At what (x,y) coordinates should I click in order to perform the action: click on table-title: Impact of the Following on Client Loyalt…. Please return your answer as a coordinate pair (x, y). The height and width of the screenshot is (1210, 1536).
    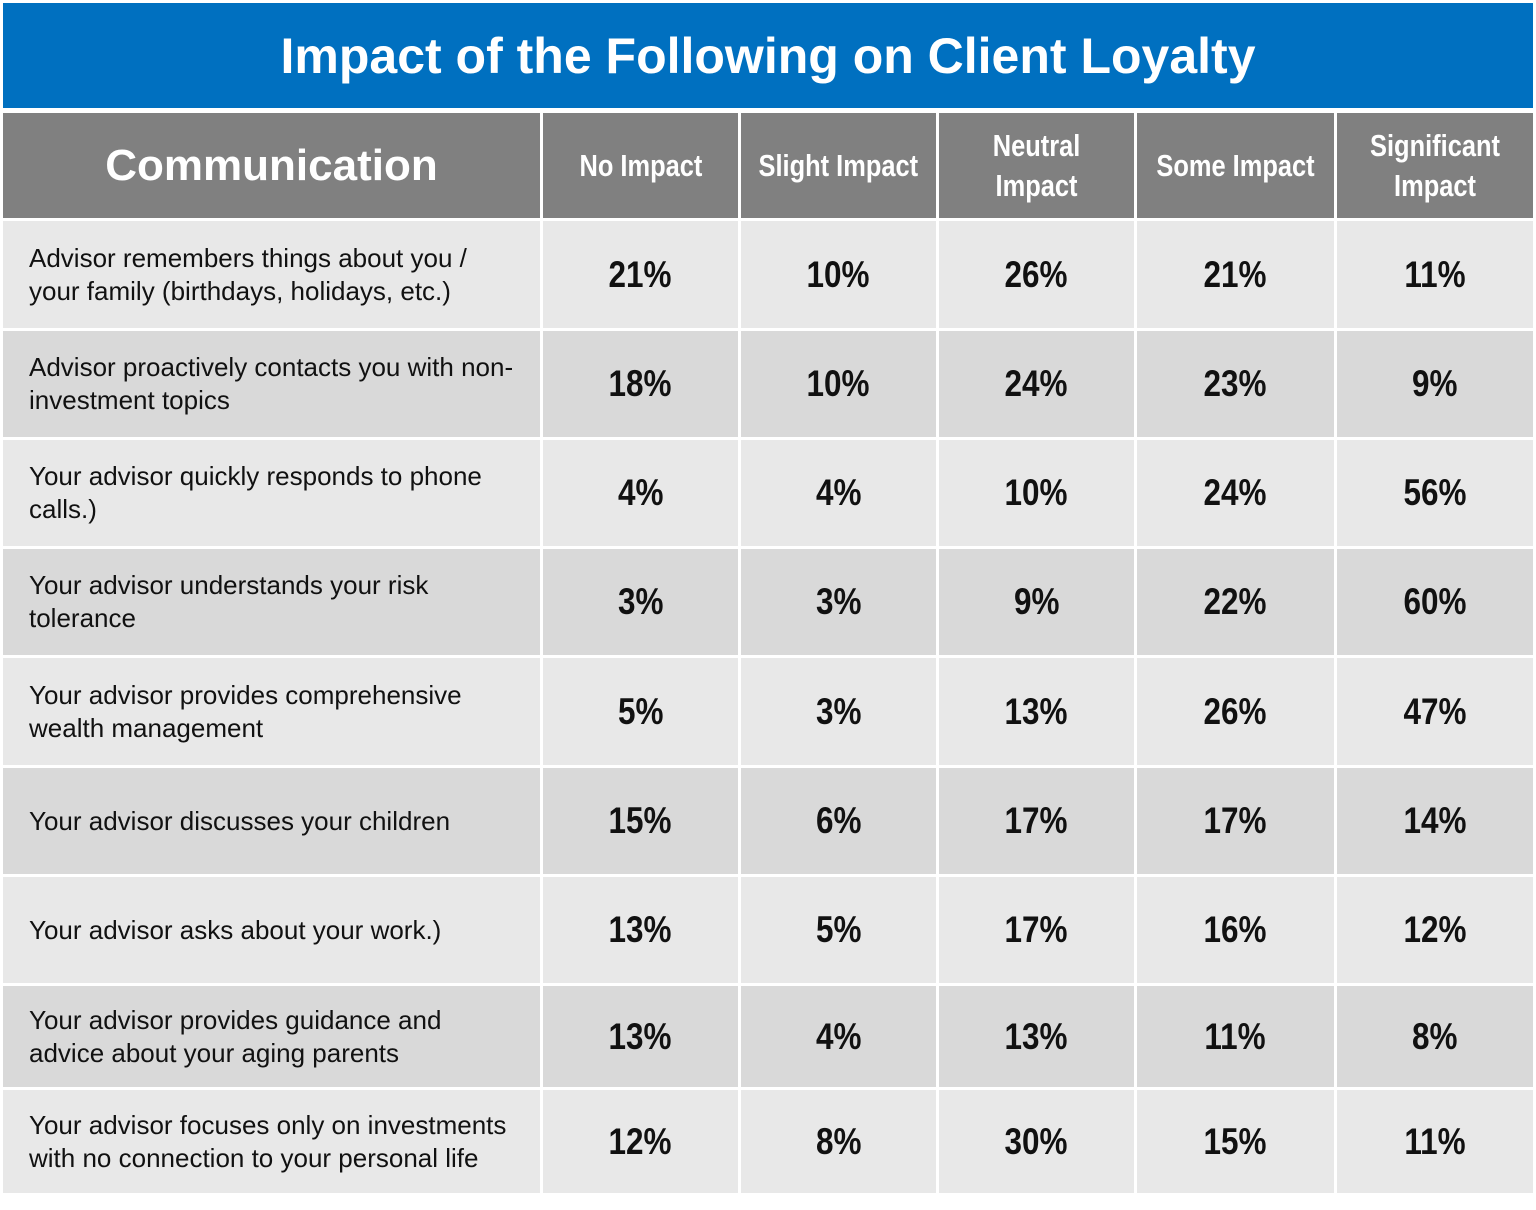
    Looking at the image, I should click on (768, 55).